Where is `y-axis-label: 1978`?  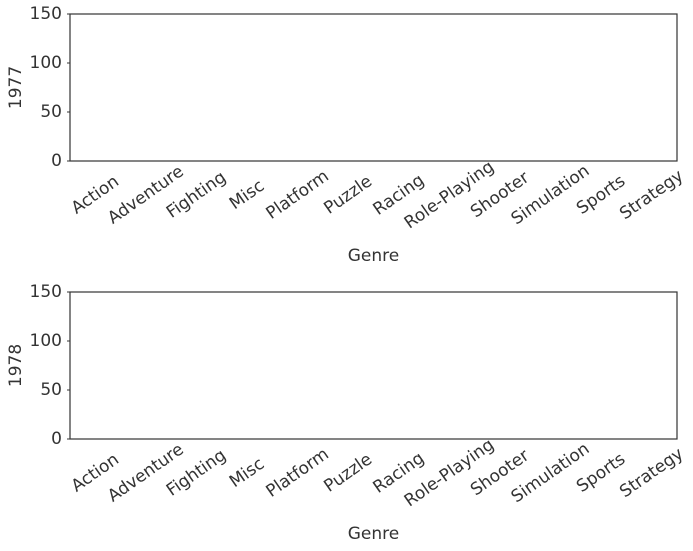 y-axis-label: 1978 is located at coordinates (16, 365).